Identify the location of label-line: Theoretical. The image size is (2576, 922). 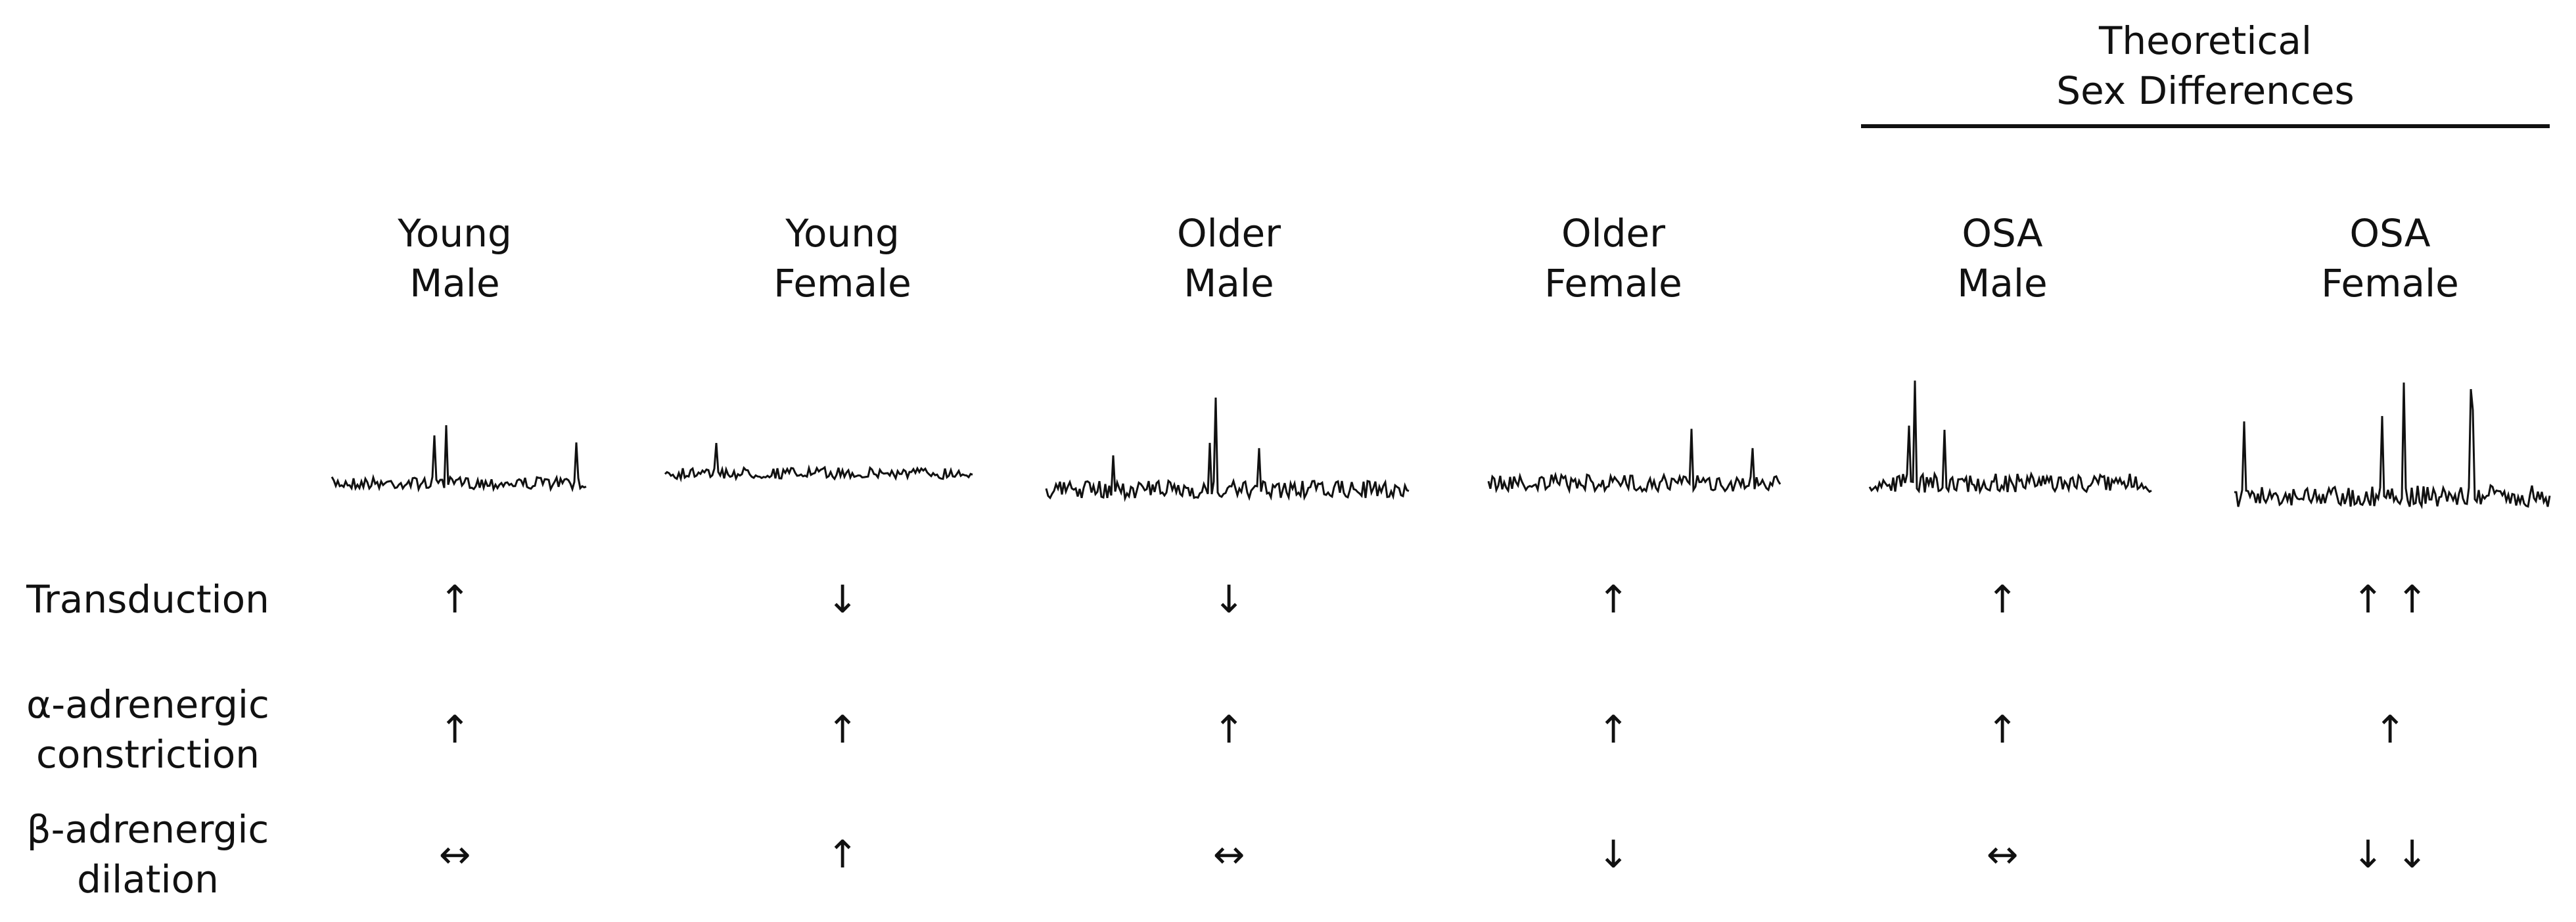
(2205, 40).